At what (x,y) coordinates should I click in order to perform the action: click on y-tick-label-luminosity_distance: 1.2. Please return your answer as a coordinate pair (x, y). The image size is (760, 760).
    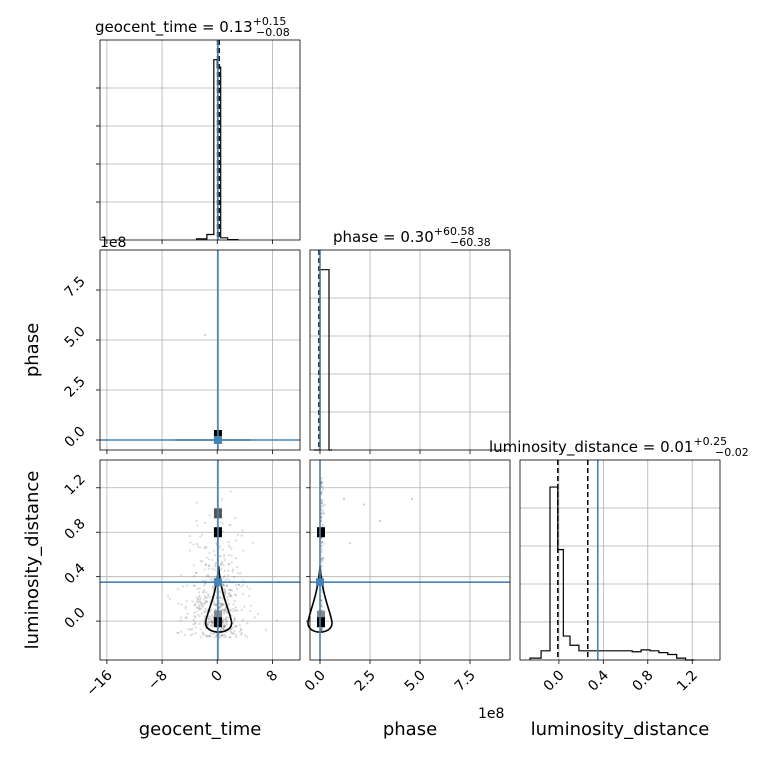
    Looking at the image, I should click on (75, 484).